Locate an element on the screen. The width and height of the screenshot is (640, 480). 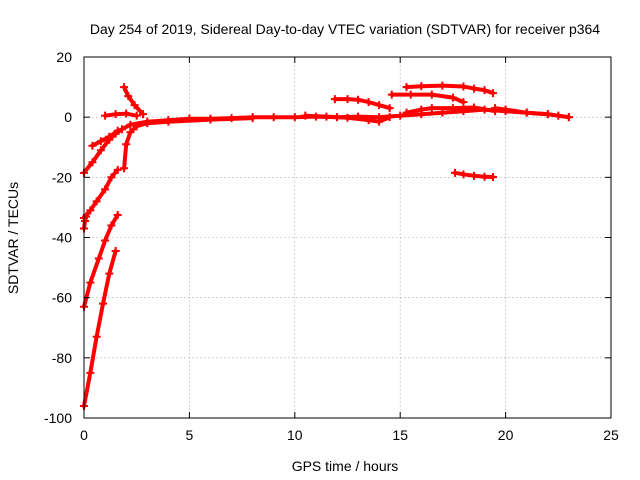
y-tick-label: -20 is located at coordinates (62, 177).